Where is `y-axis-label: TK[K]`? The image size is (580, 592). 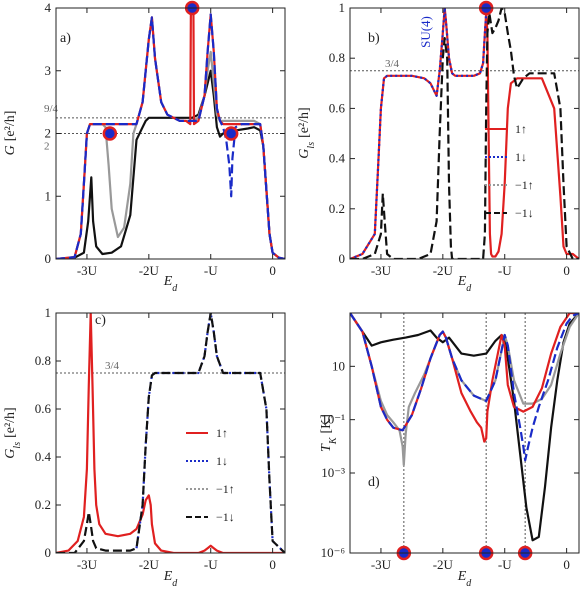 y-axis-label: TK[K] is located at coordinates (329, 433).